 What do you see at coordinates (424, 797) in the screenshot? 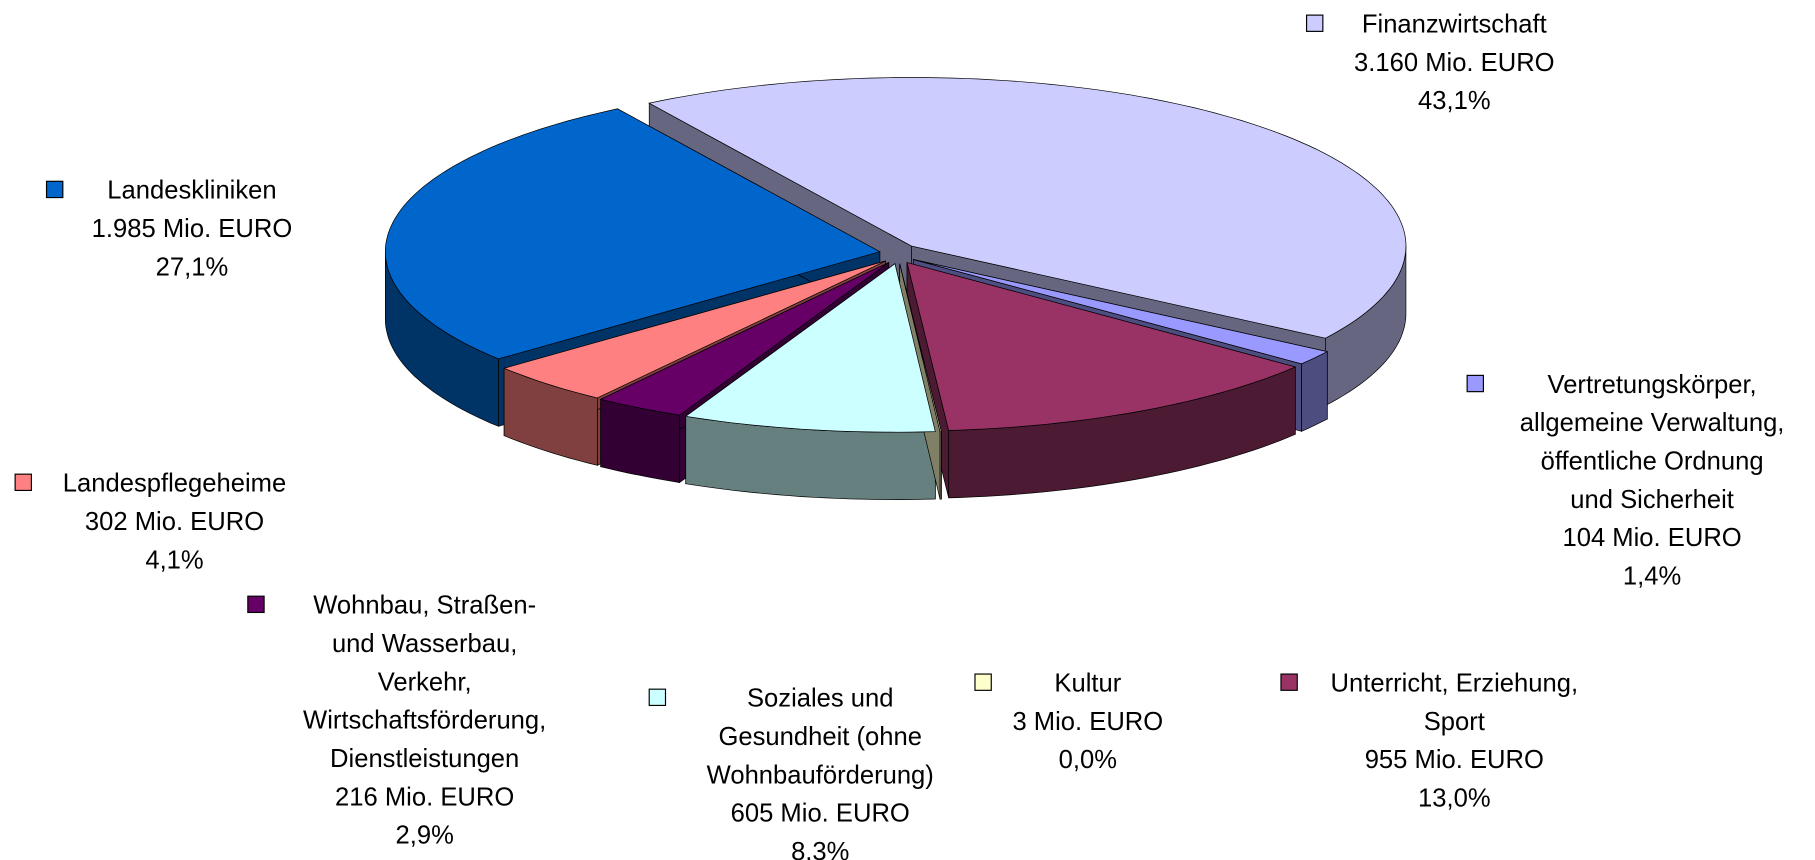
I see `value-label: 216 Mio. EURO` at bounding box center [424, 797].